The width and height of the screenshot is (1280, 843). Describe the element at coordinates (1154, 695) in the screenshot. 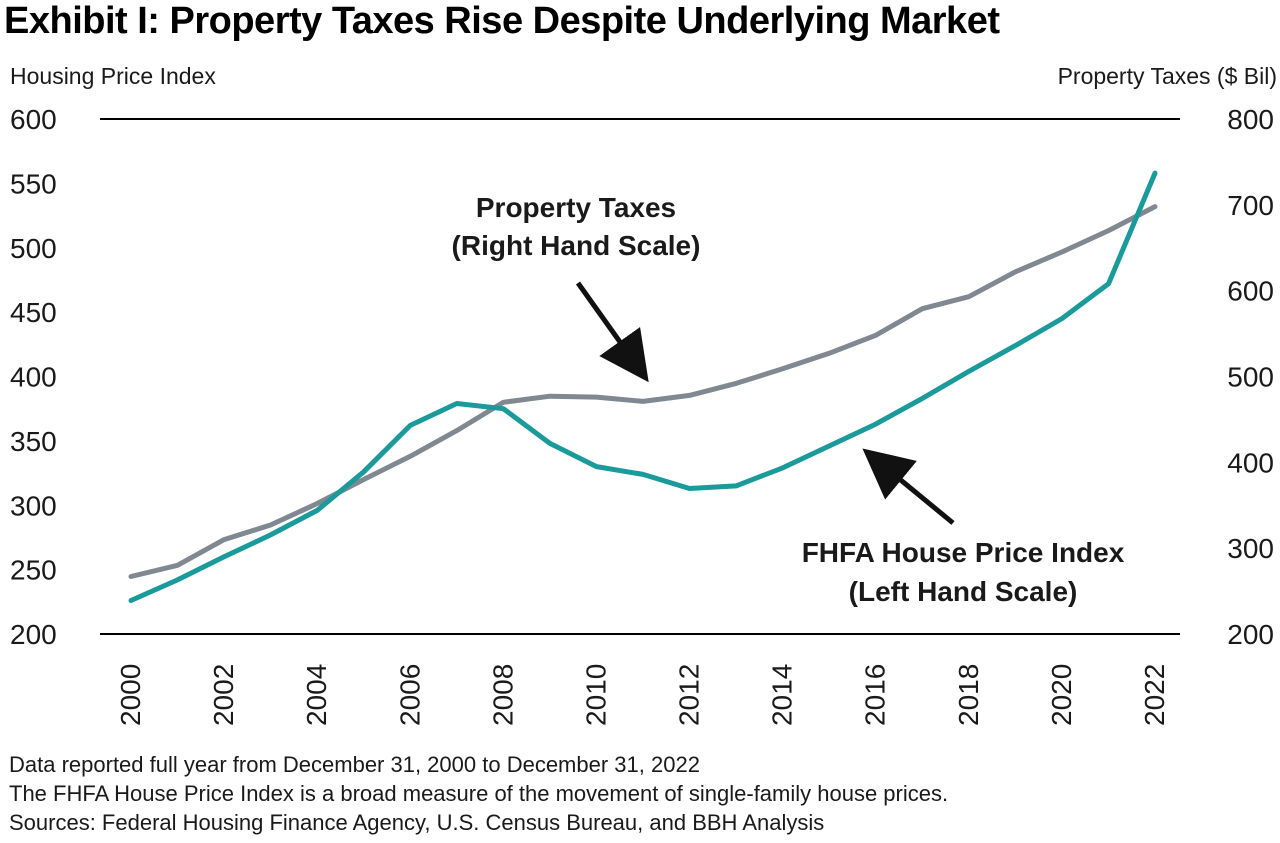

I see `x-tick-label: 2022` at that location.